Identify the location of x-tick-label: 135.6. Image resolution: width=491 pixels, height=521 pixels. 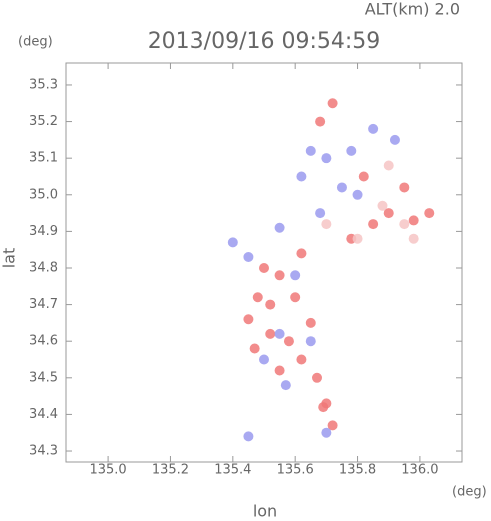
(295, 470).